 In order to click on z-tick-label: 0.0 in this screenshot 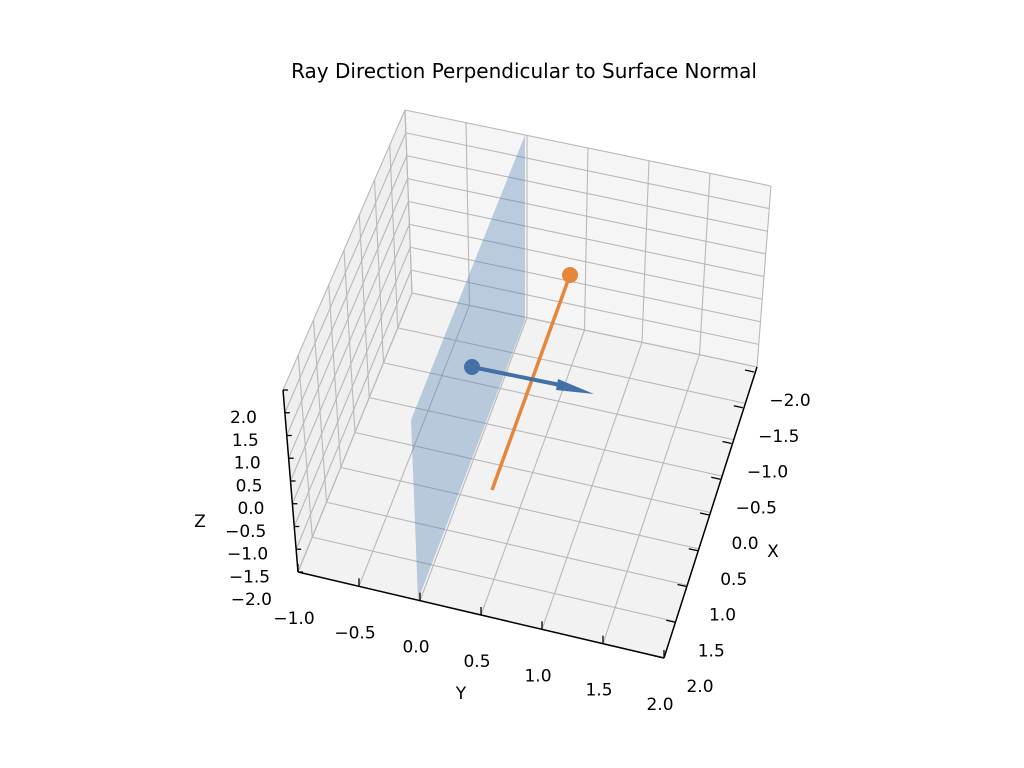, I will do `click(250, 509)`.